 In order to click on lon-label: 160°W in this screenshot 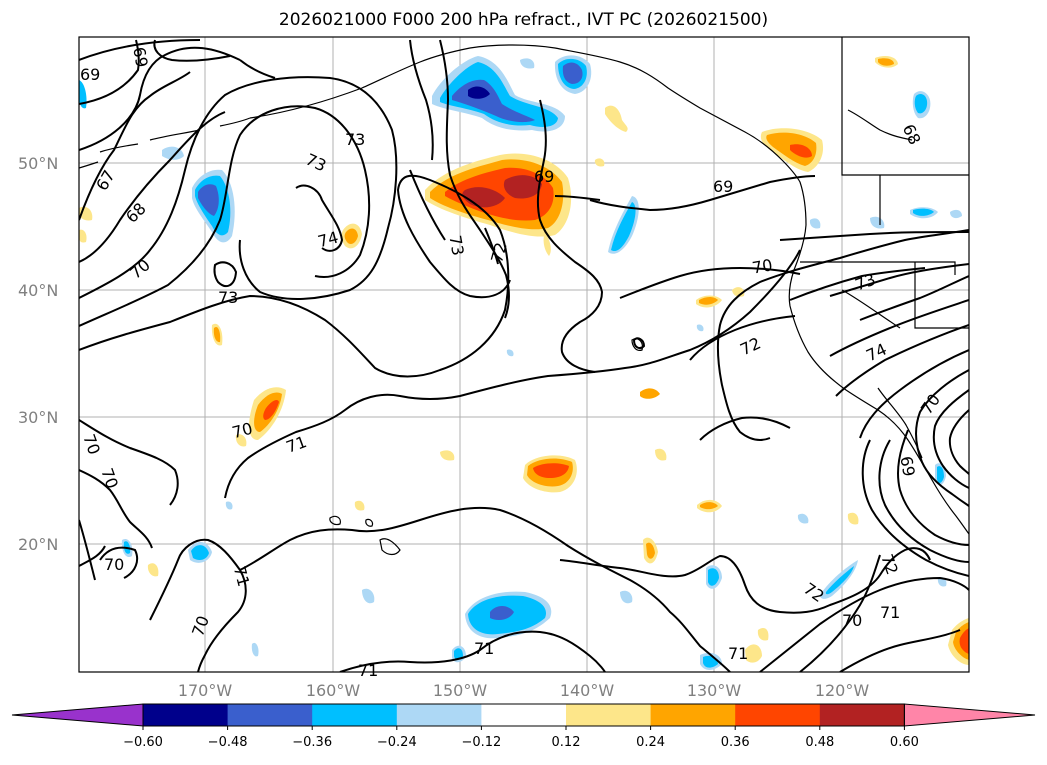, I will do `click(333, 690)`.